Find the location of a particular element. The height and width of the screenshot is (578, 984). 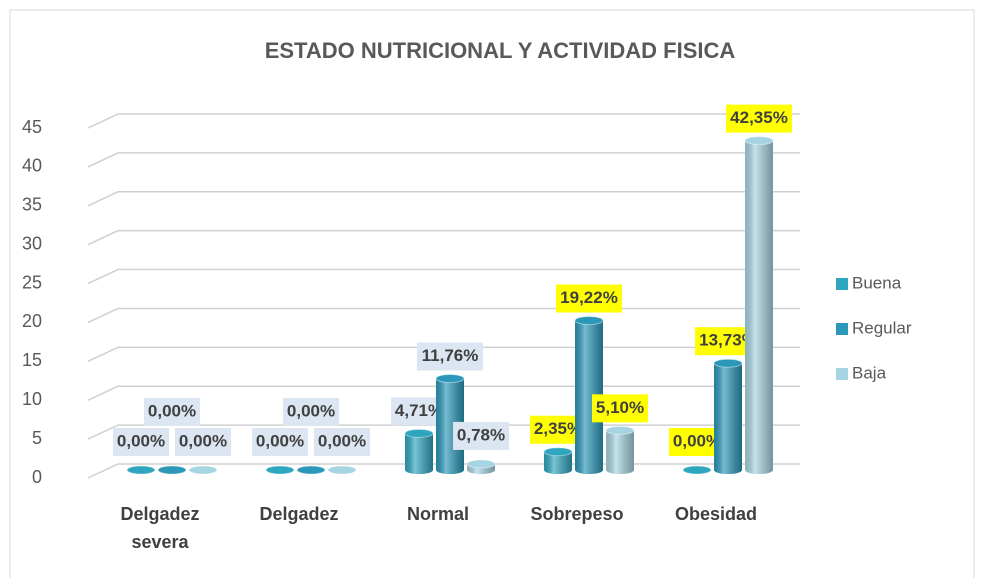

value-label: 11,76% is located at coordinates (450, 355).